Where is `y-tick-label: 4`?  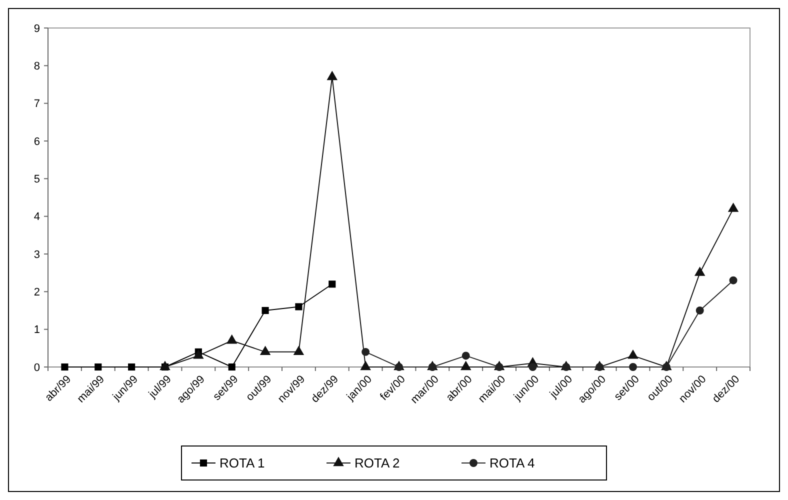
y-tick-label: 4 is located at coordinates (37, 217).